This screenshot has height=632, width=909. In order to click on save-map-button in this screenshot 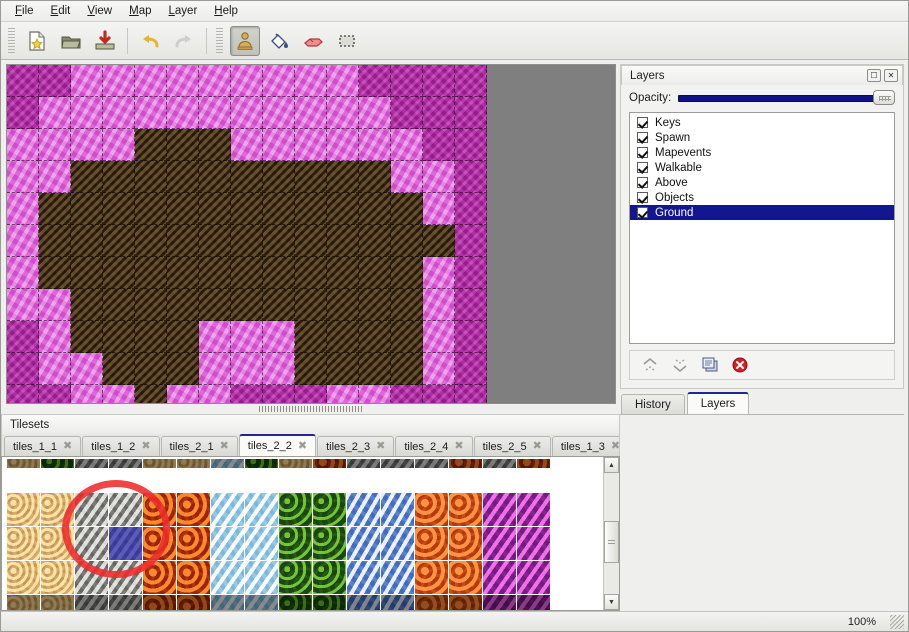, I will do `click(105, 41)`.